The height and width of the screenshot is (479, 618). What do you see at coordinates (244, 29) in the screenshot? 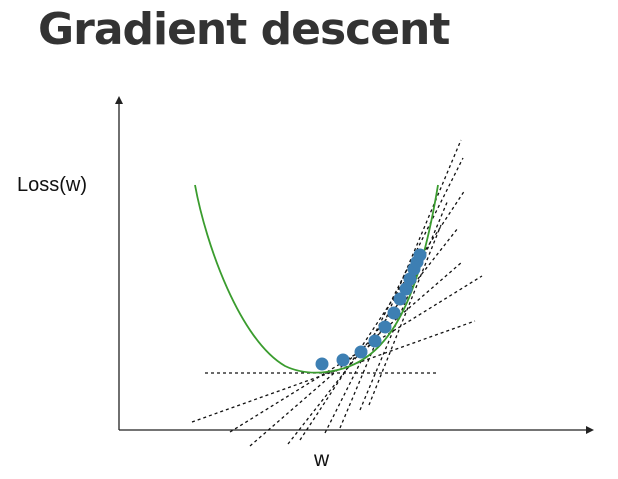
I see `slide-title: Gradient descent` at bounding box center [244, 29].